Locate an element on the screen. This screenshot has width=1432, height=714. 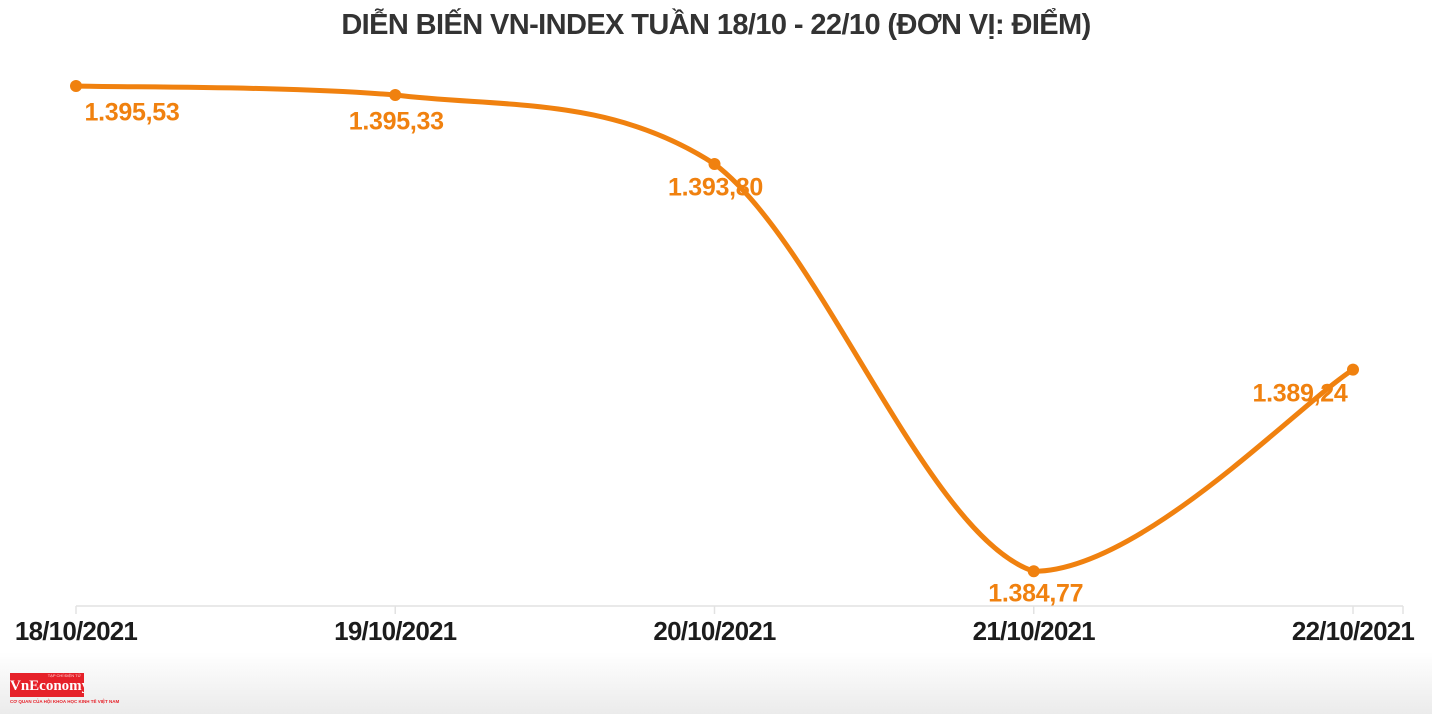
value-label-18/10/2021: 1.395,53 is located at coordinates (132, 112).